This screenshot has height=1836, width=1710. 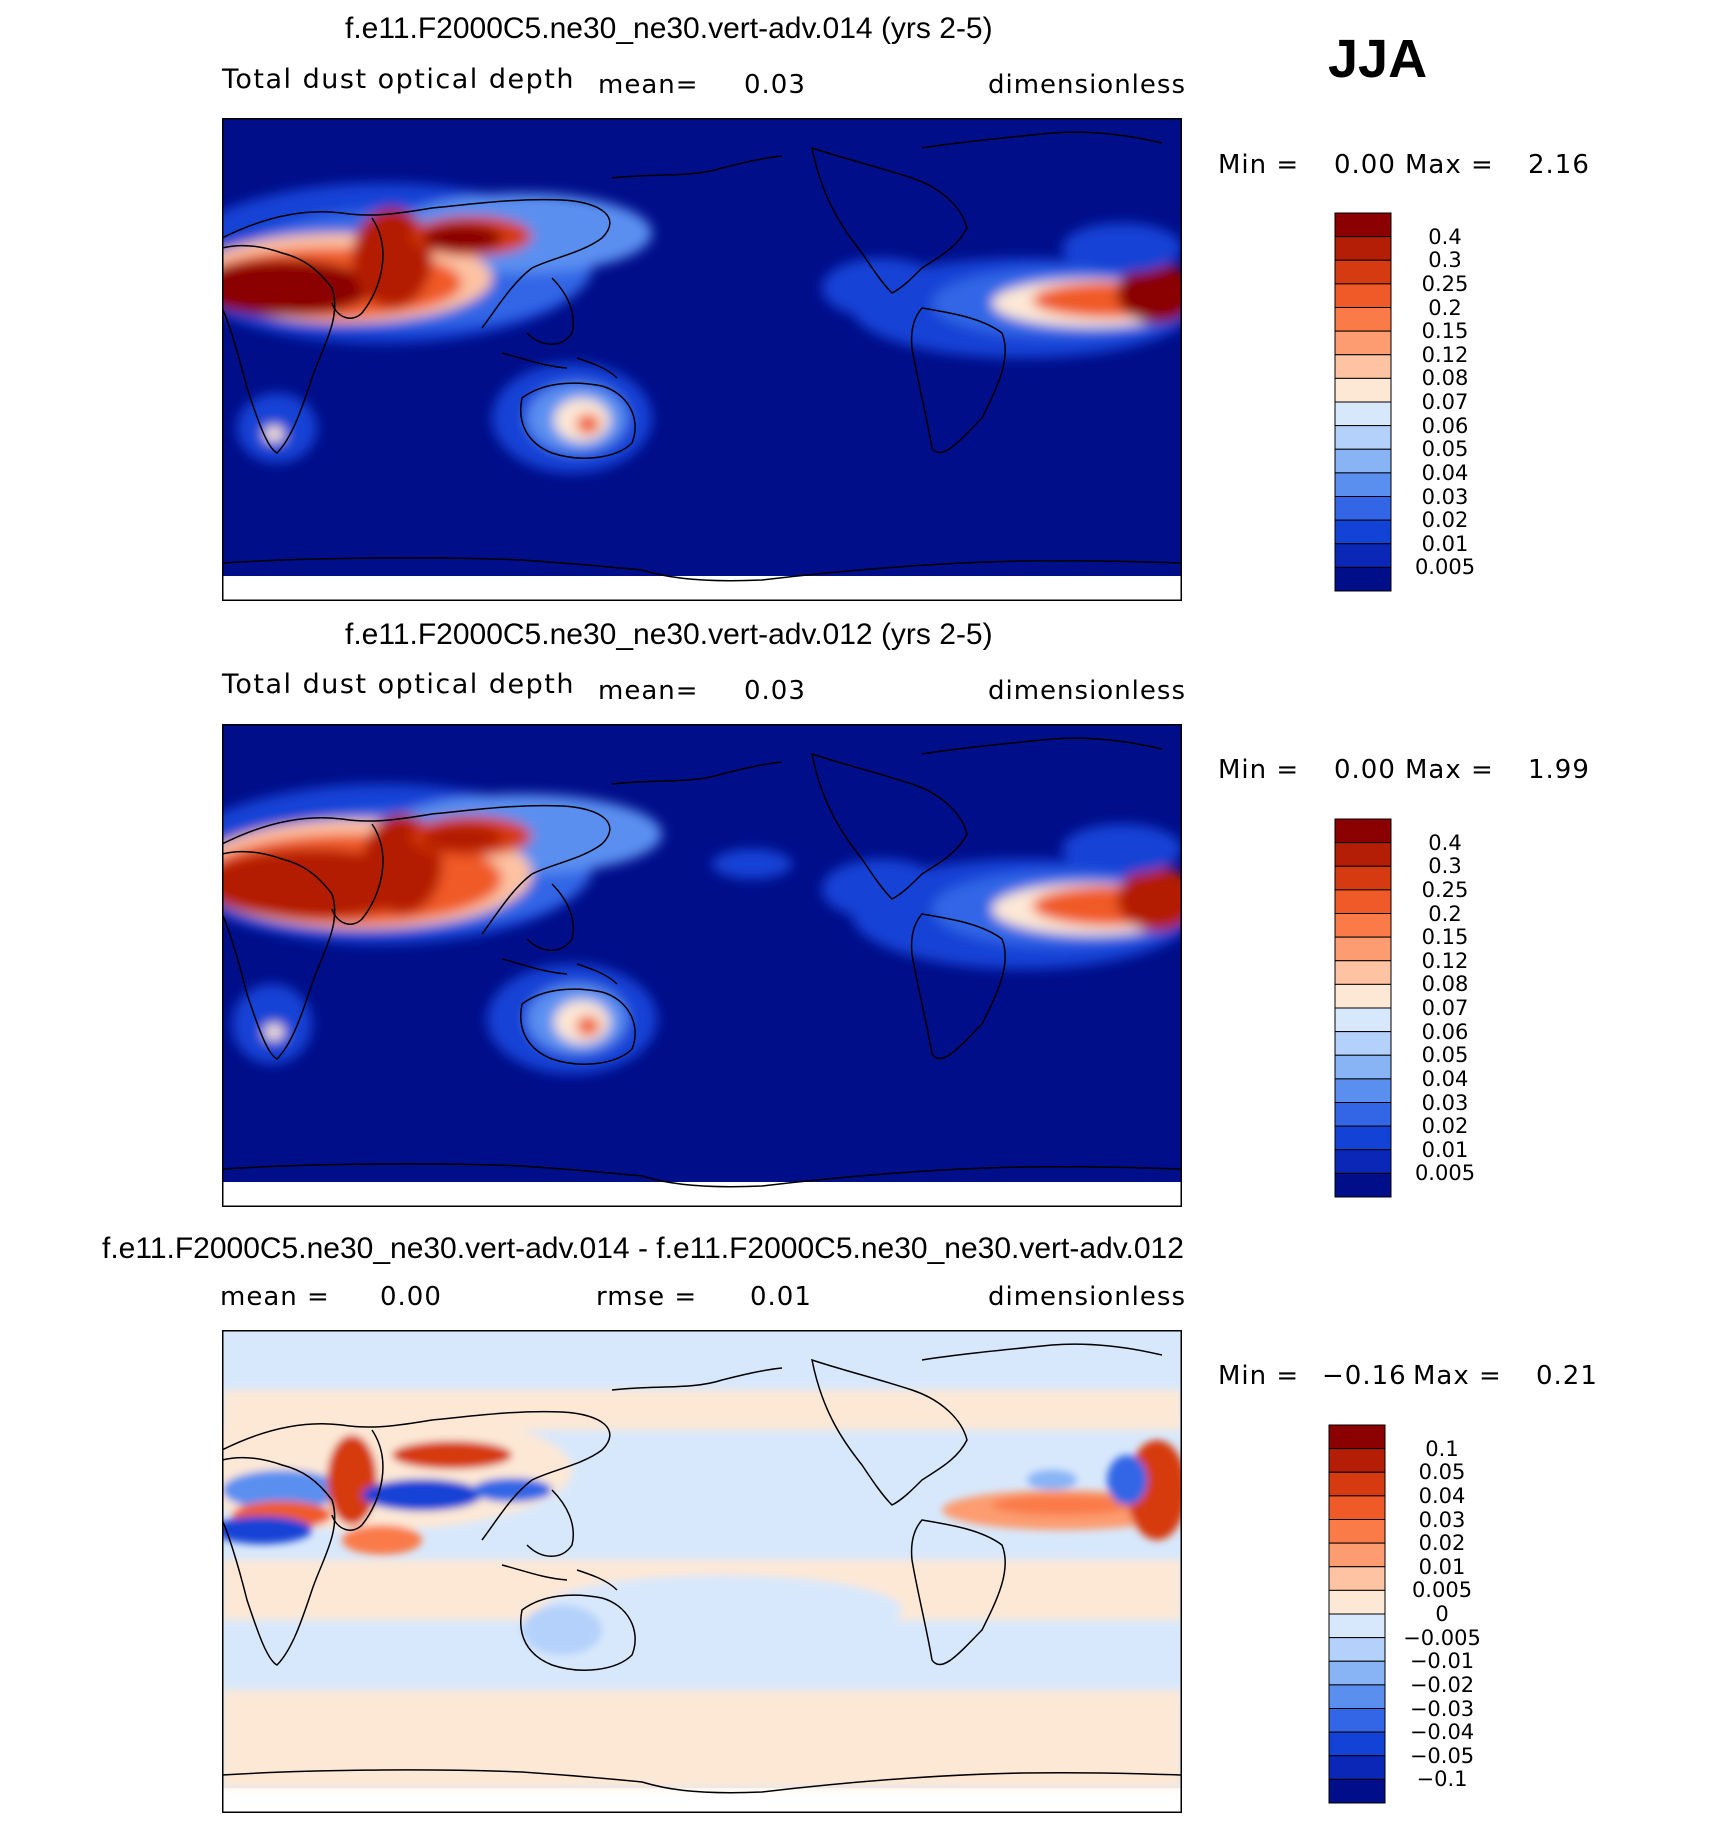 I want to click on panel-1-mean-label: mean=, so click(x=648, y=85).